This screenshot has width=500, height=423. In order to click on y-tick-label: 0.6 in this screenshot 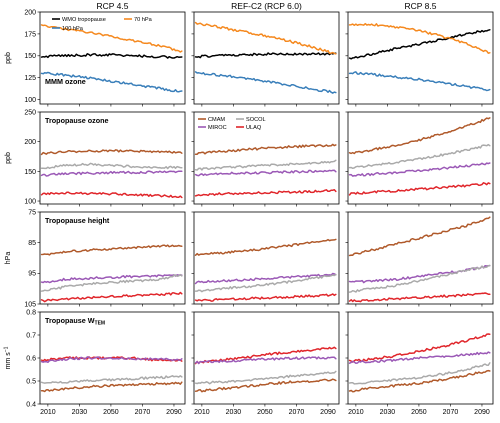, I will do `click(31, 358)`.